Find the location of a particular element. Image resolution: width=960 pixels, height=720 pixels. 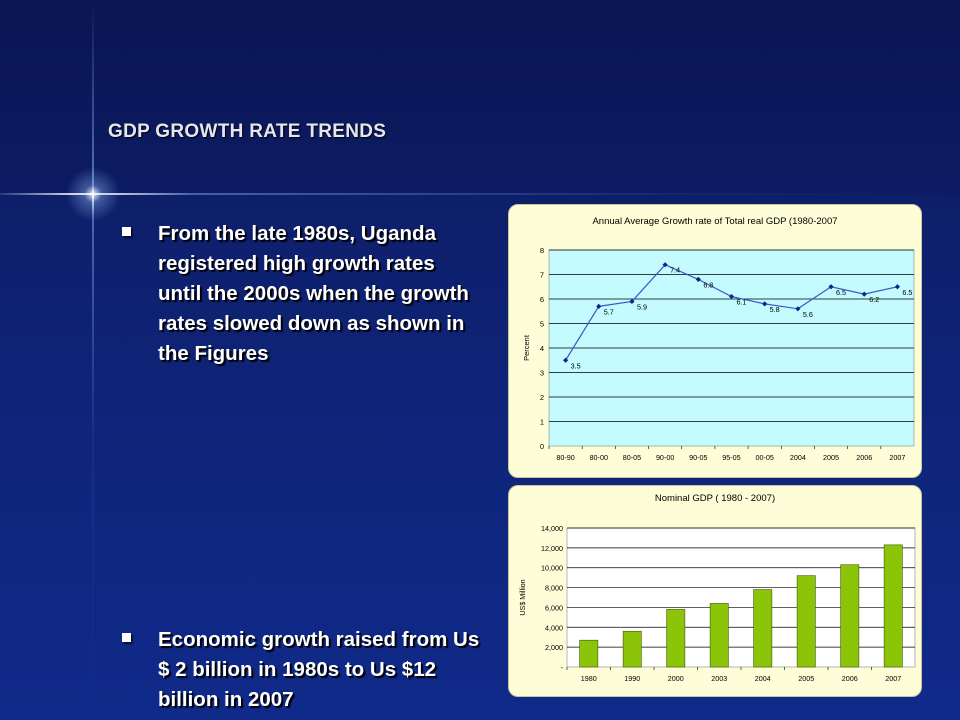

y-tick-label: 1 is located at coordinates (542, 422).